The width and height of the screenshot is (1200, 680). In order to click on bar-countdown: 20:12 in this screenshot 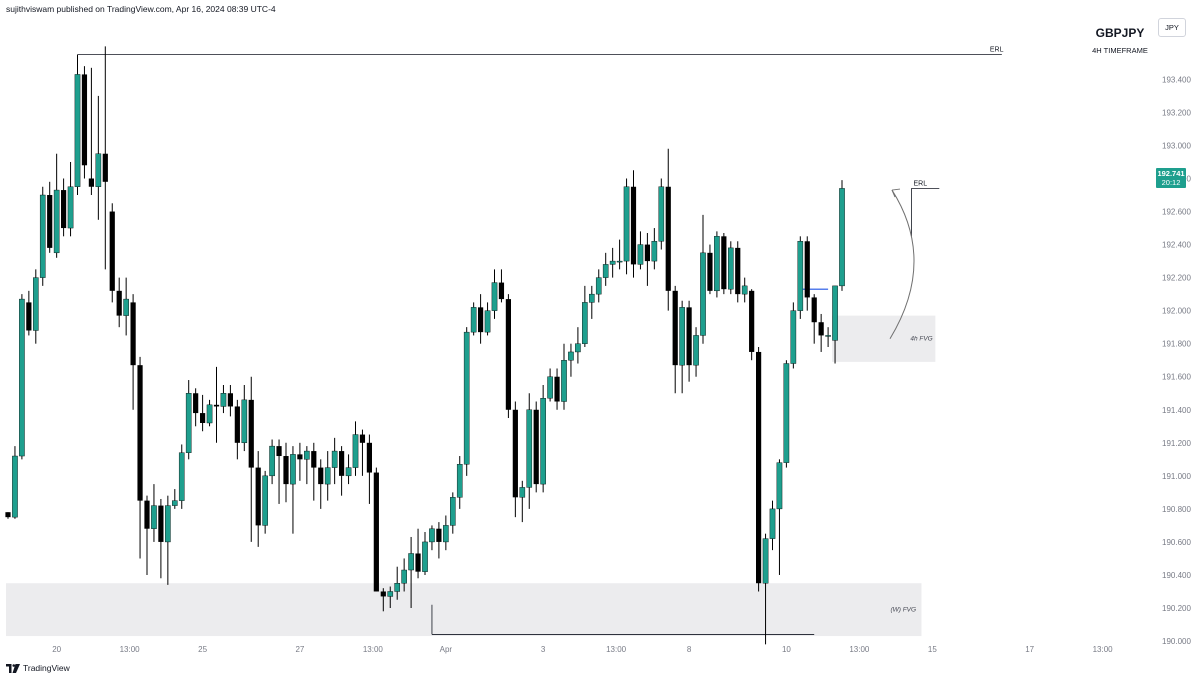, I will do `click(1171, 182)`.